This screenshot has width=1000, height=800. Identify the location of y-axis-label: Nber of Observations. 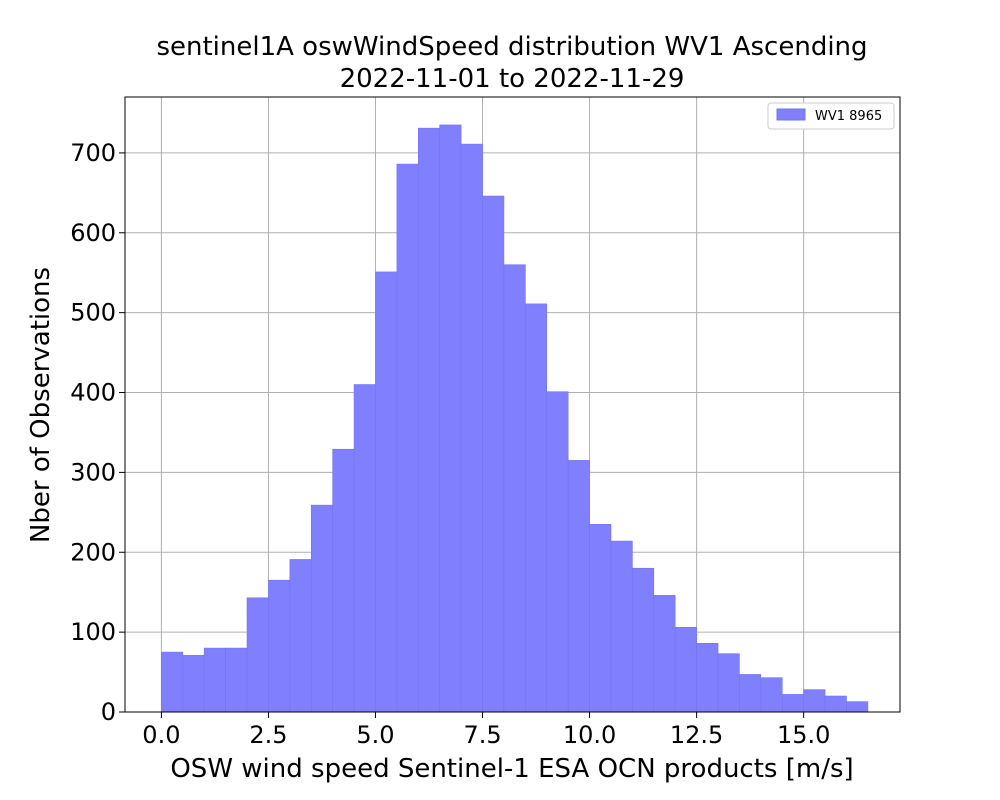
(41, 405).